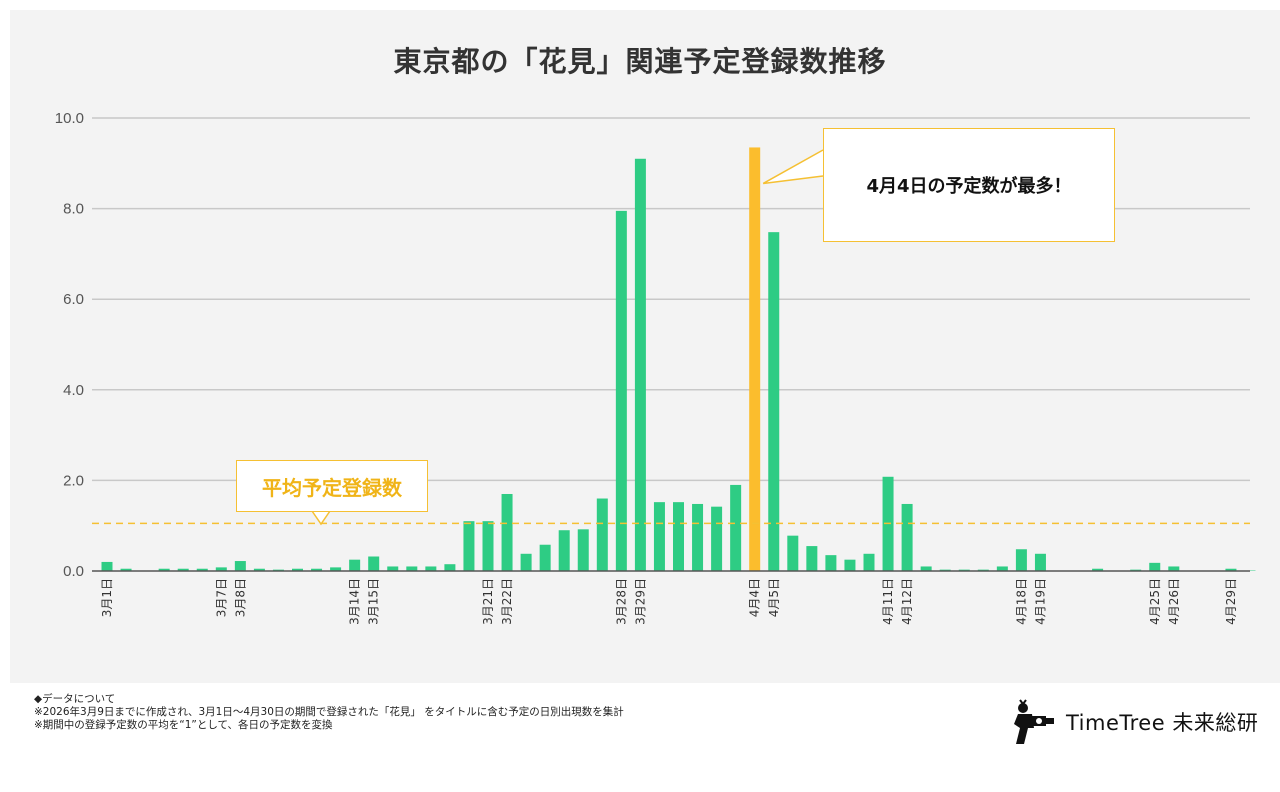 This screenshot has width=1280, height=792. I want to click on bar-3月24日, so click(545, 557).